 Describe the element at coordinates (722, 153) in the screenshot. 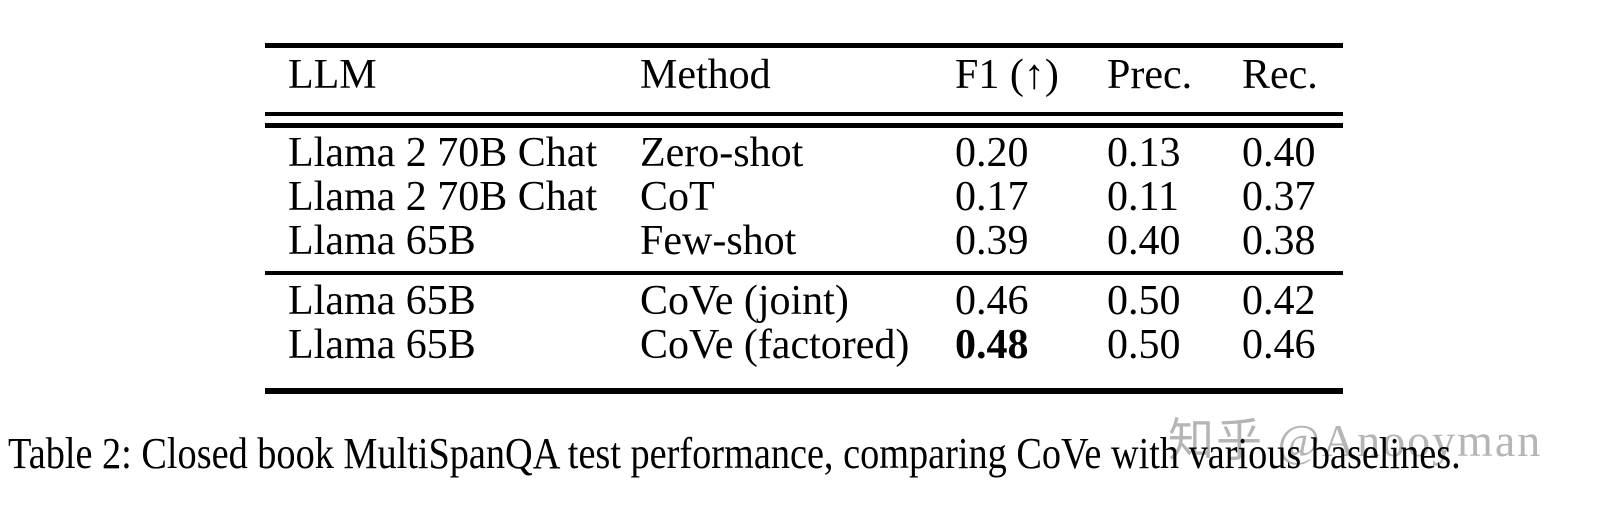

I see `cell-method: Zero-shot` at that location.